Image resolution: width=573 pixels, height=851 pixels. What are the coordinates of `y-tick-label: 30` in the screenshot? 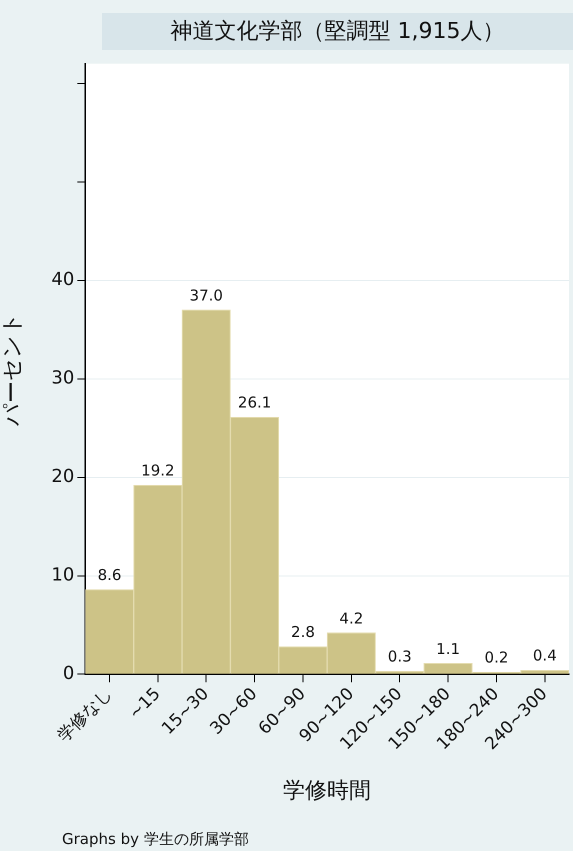 It's located at (62, 378).